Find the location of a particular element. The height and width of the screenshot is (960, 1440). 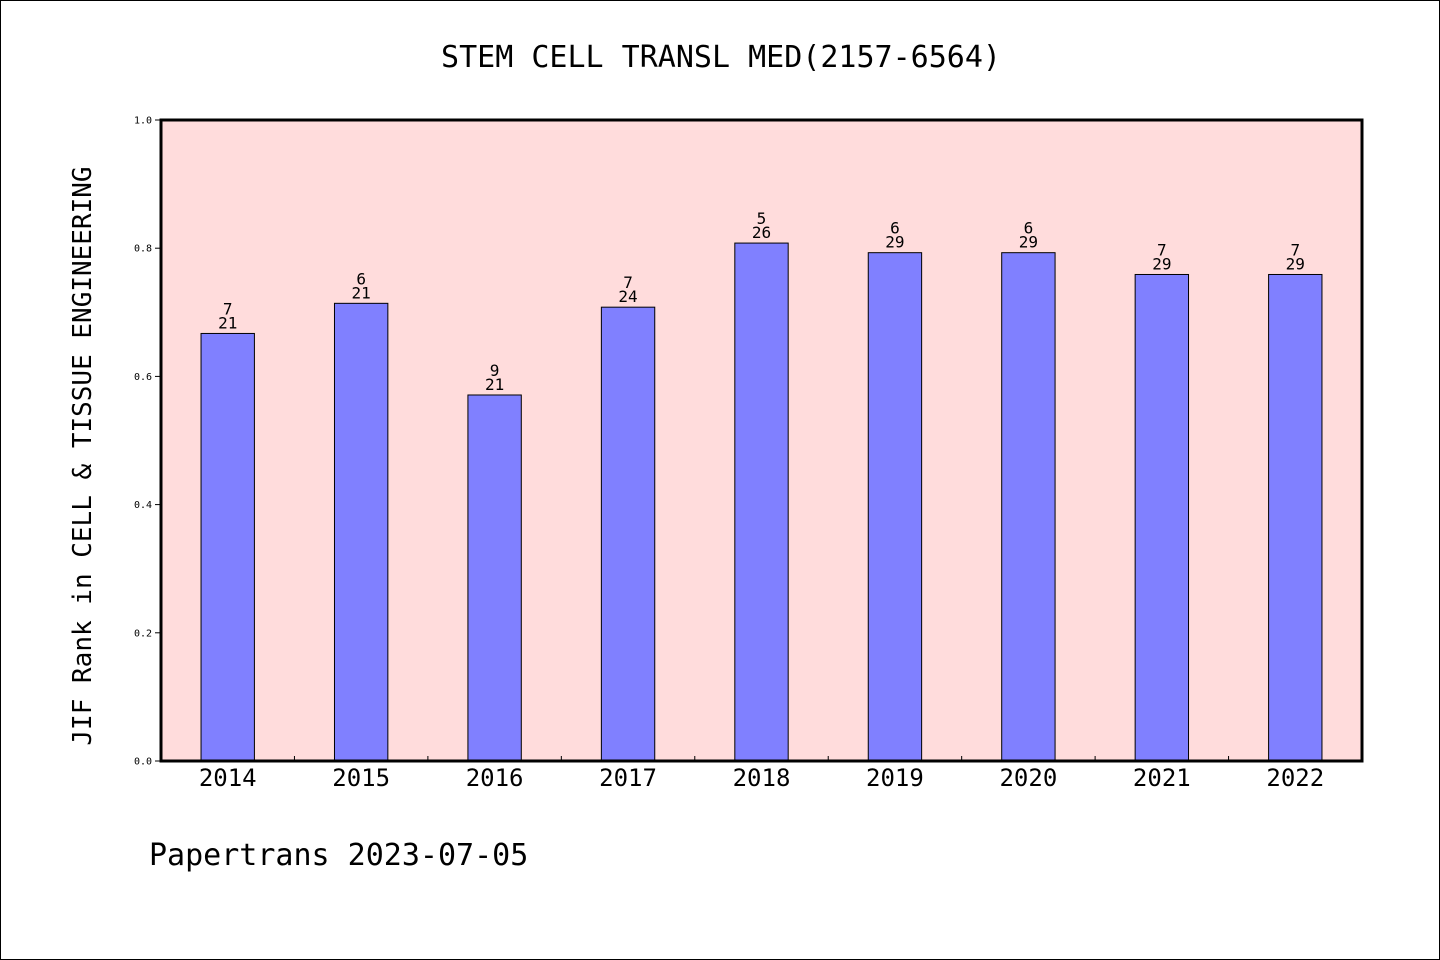

y-tick-label: 0.4 is located at coordinates (143, 505).